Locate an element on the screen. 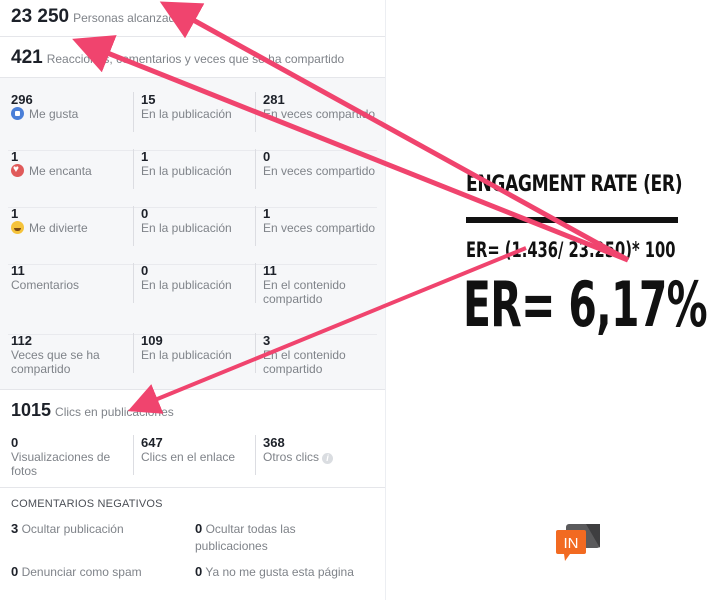  photo-views-label: Visualizaciones de fotos is located at coordinates (61, 464).